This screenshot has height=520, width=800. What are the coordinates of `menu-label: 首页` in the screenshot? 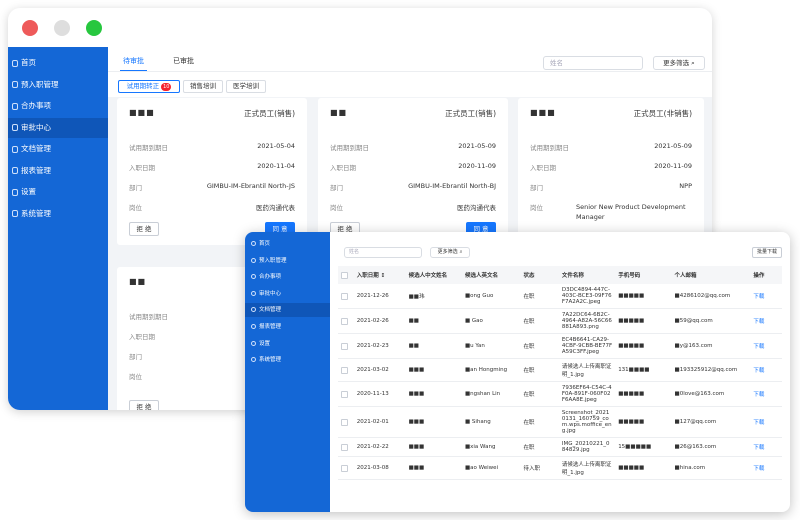 It's located at (265, 244).